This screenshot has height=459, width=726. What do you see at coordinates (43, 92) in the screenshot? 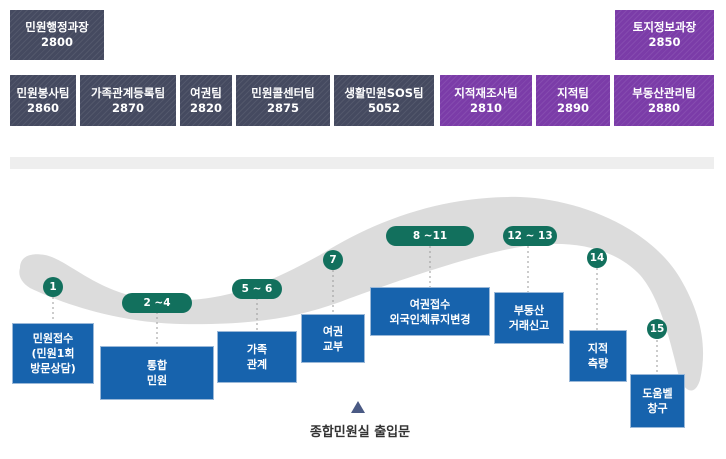
I see `team-name: 민원봉사팀` at bounding box center [43, 92].